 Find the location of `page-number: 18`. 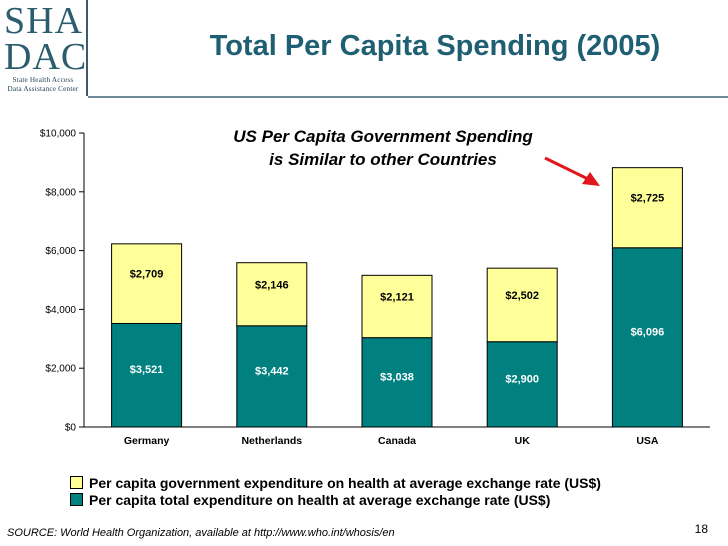

page-number: 18 is located at coordinates (701, 529).